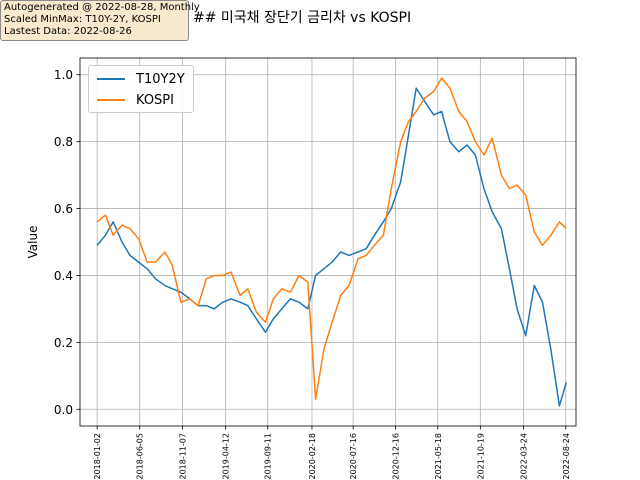 Image resolution: width=640 pixels, height=480 pixels. What do you see at coordinates (94, 8) in the screenshot?
I see `info-line-generated: Autogenerated @ 2022-08-28, Monthly` at bounding box center [94, 8].